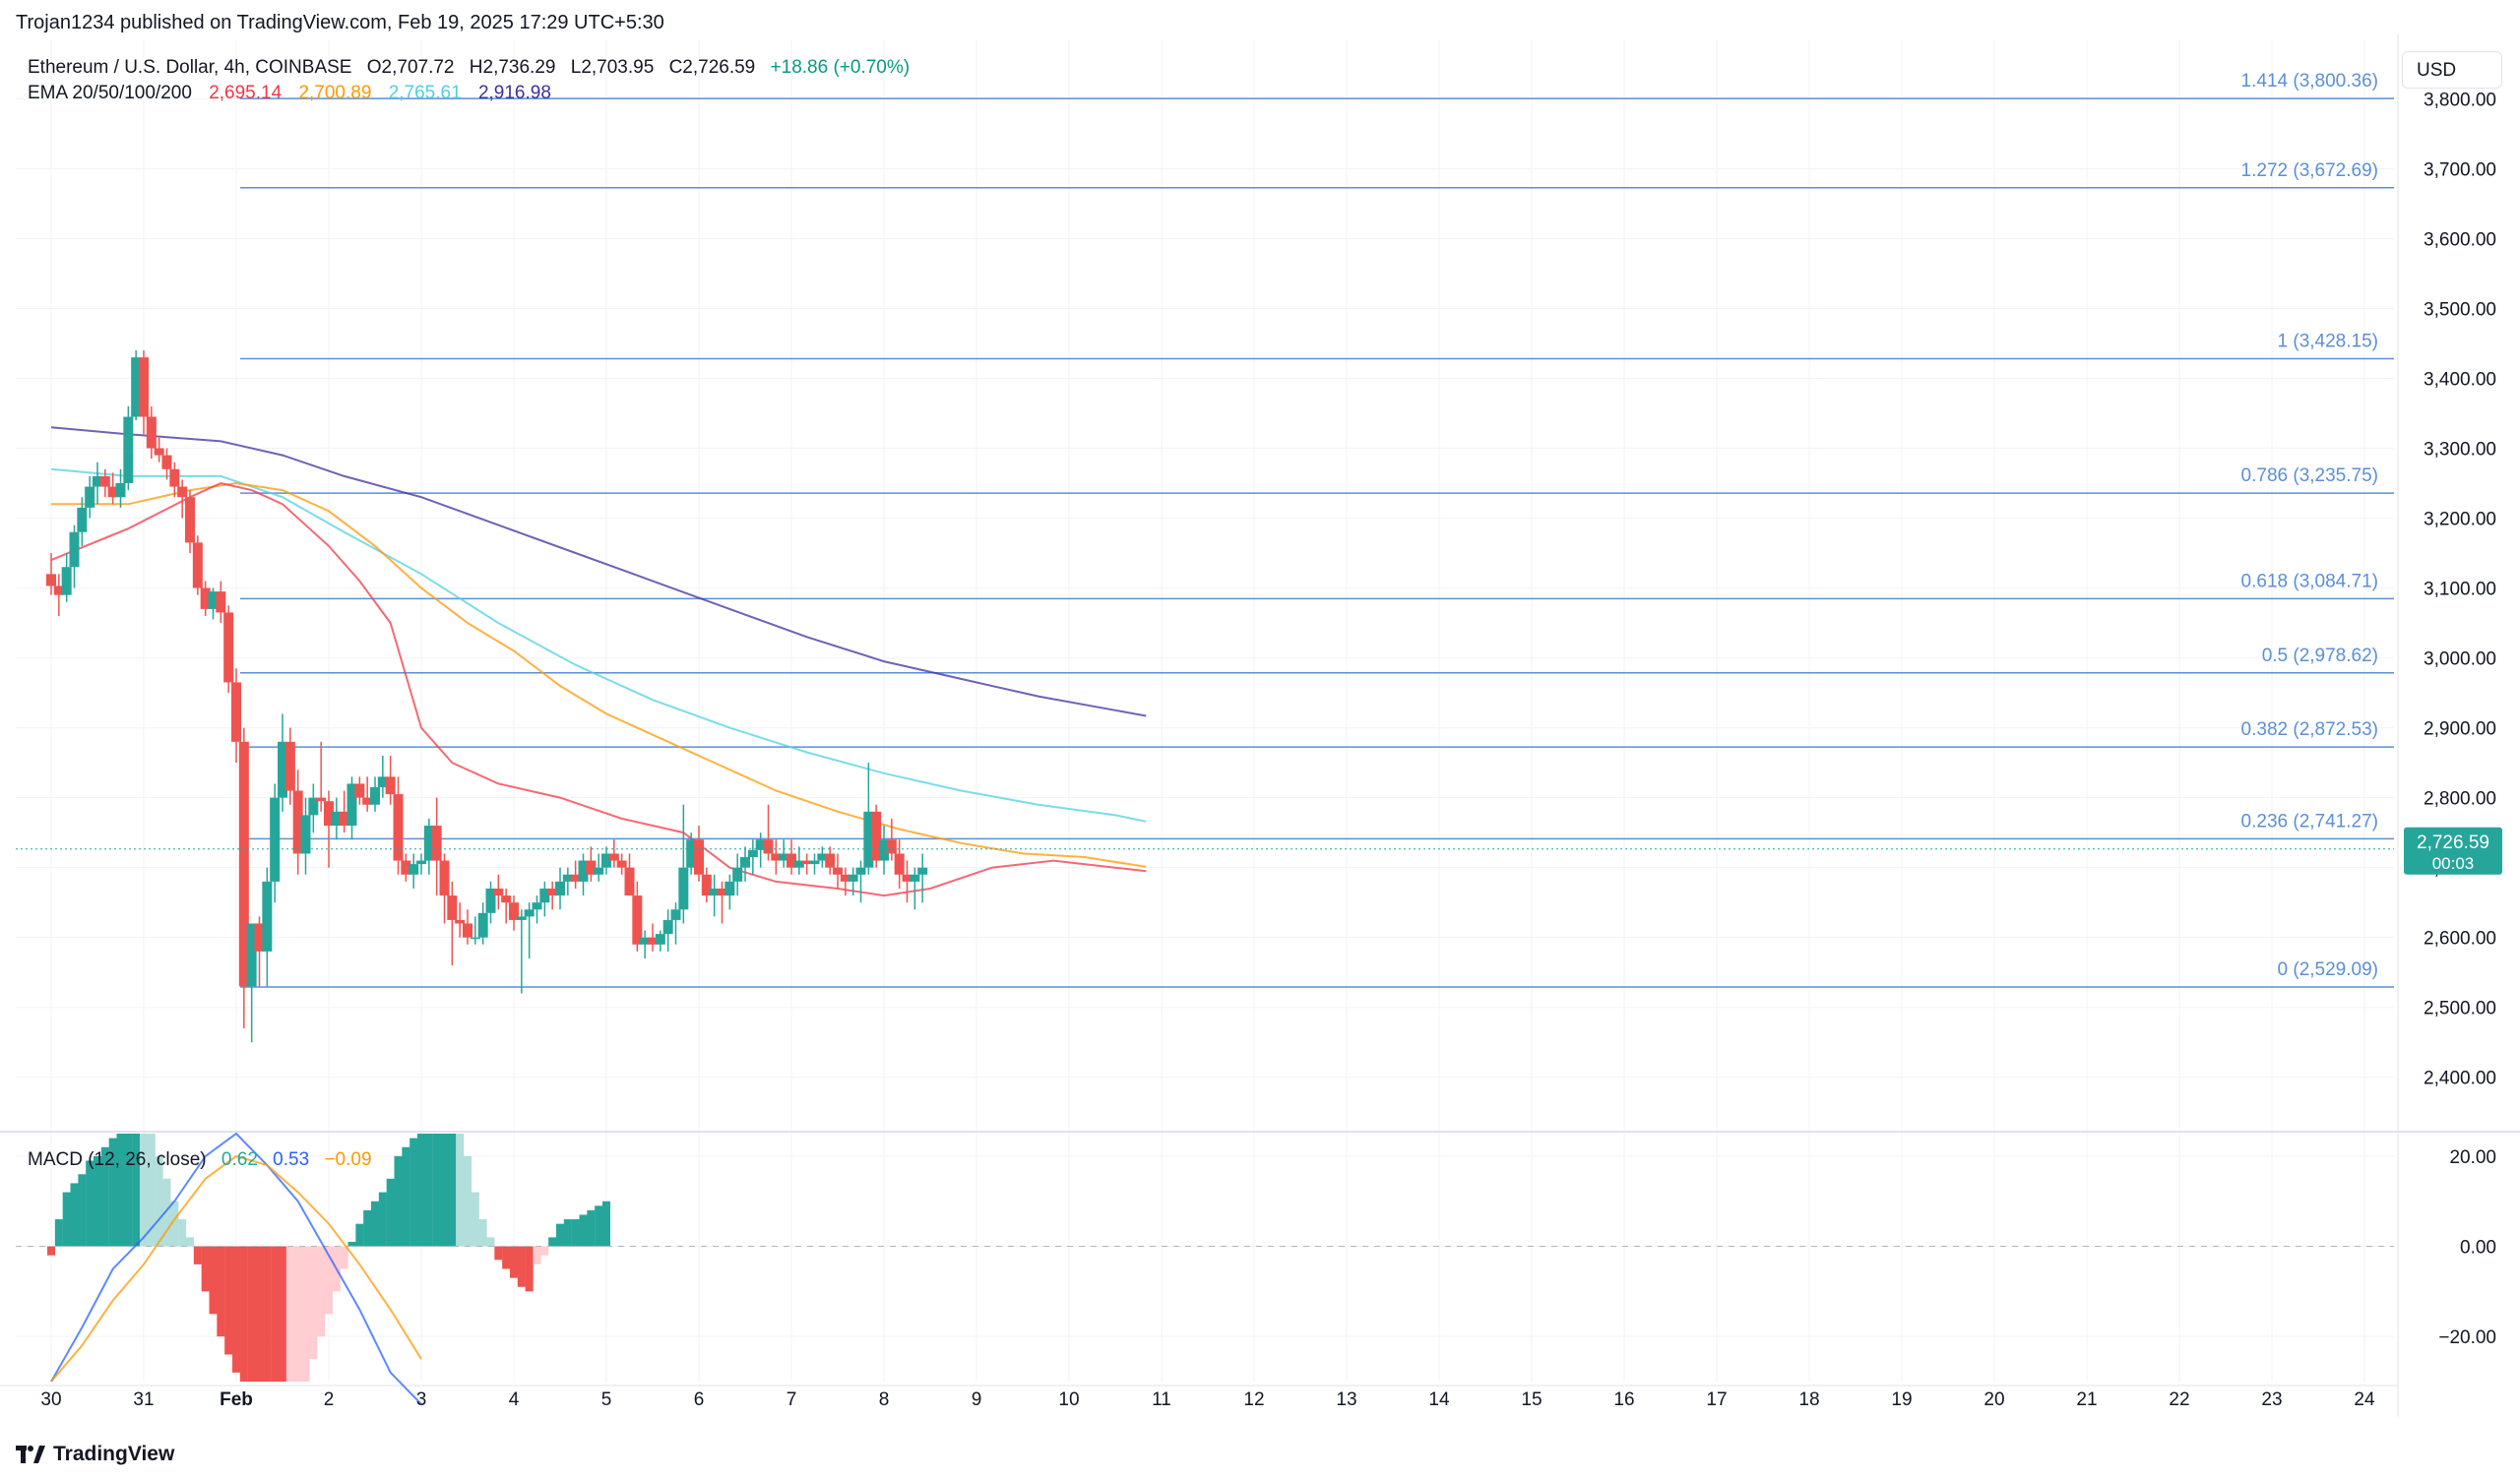 Image resolution: width=2520 pixels, height=1480 pixels. Describe the element at coordinates (190, 67) in the screenshot. I see `symbol-title: Ethereum / U.S. Dollar, 4h, COINBASE` at that location.